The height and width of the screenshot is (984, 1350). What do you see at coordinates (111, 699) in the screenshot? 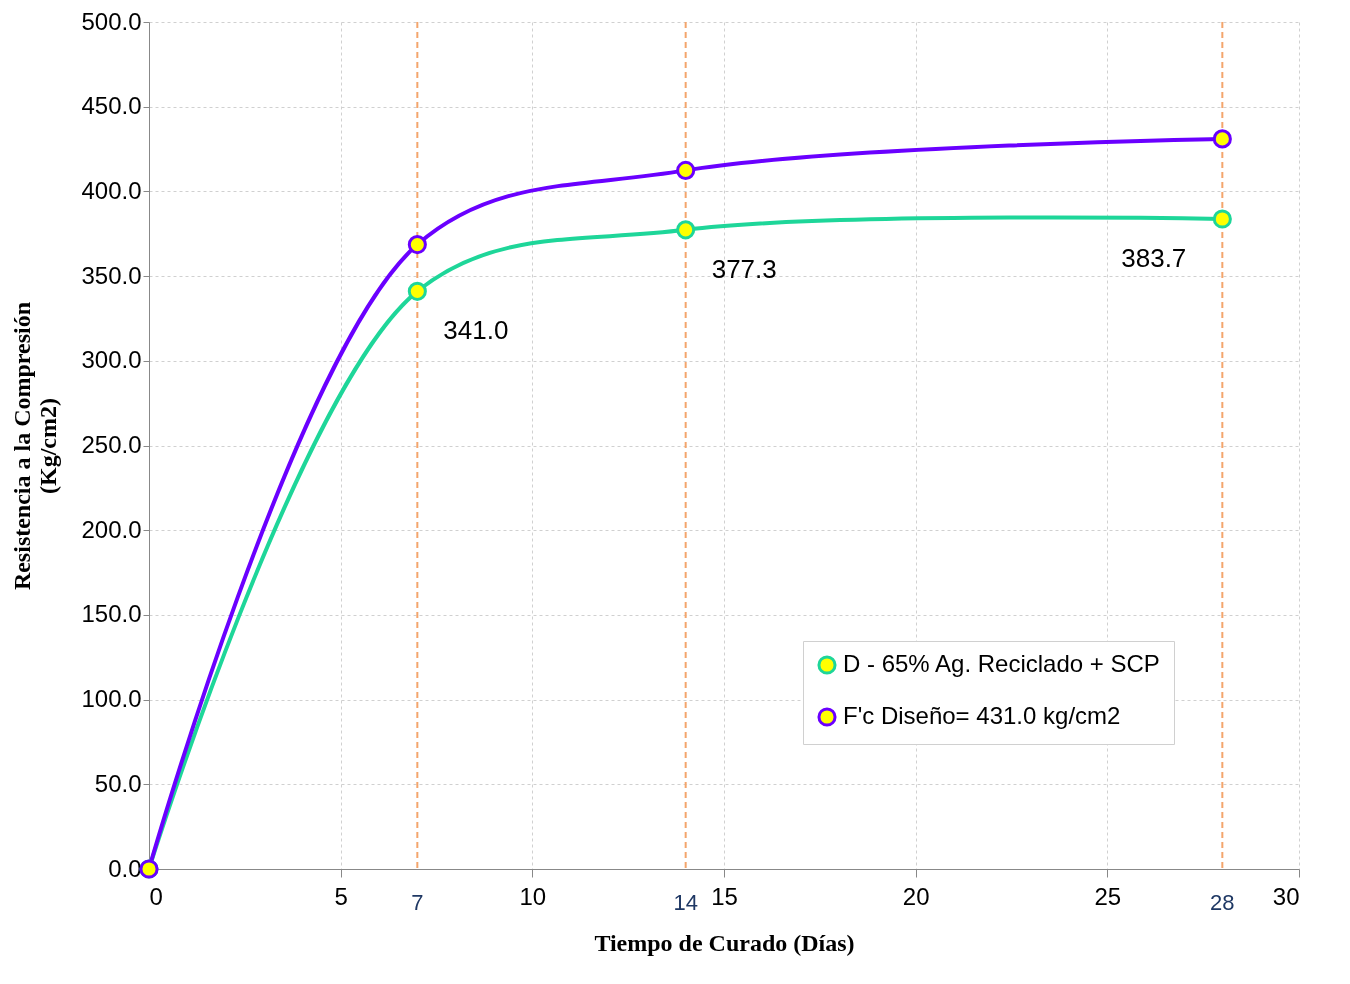
I see `y-tick-label: 100.0` at bounding box center [111, 699].